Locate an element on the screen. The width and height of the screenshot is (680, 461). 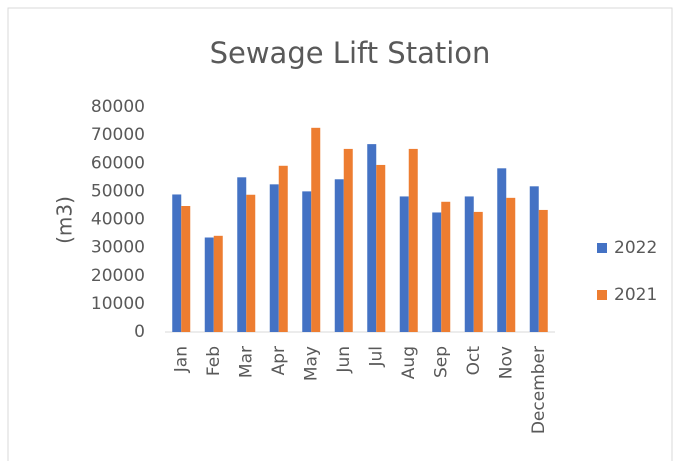
legend-label: 2022 is located at coordinates (635, 248).